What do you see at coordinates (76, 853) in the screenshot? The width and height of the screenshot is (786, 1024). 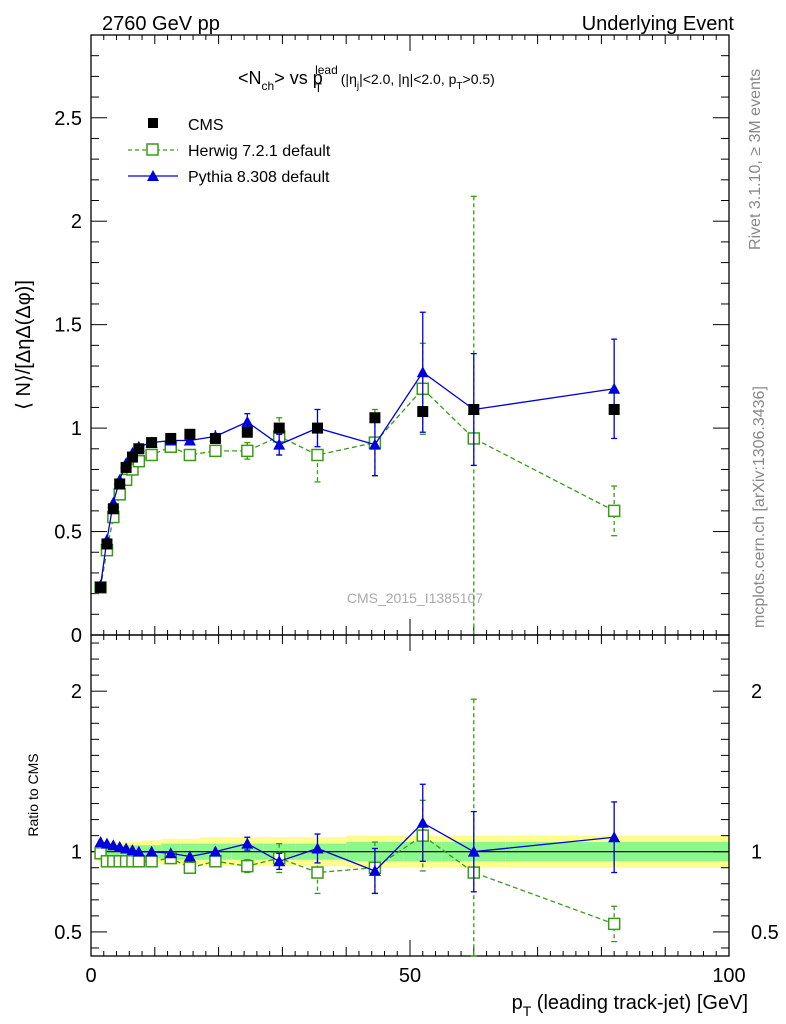 I see `ratio-y-tick-label: 1` at bounding box center [76, 853].